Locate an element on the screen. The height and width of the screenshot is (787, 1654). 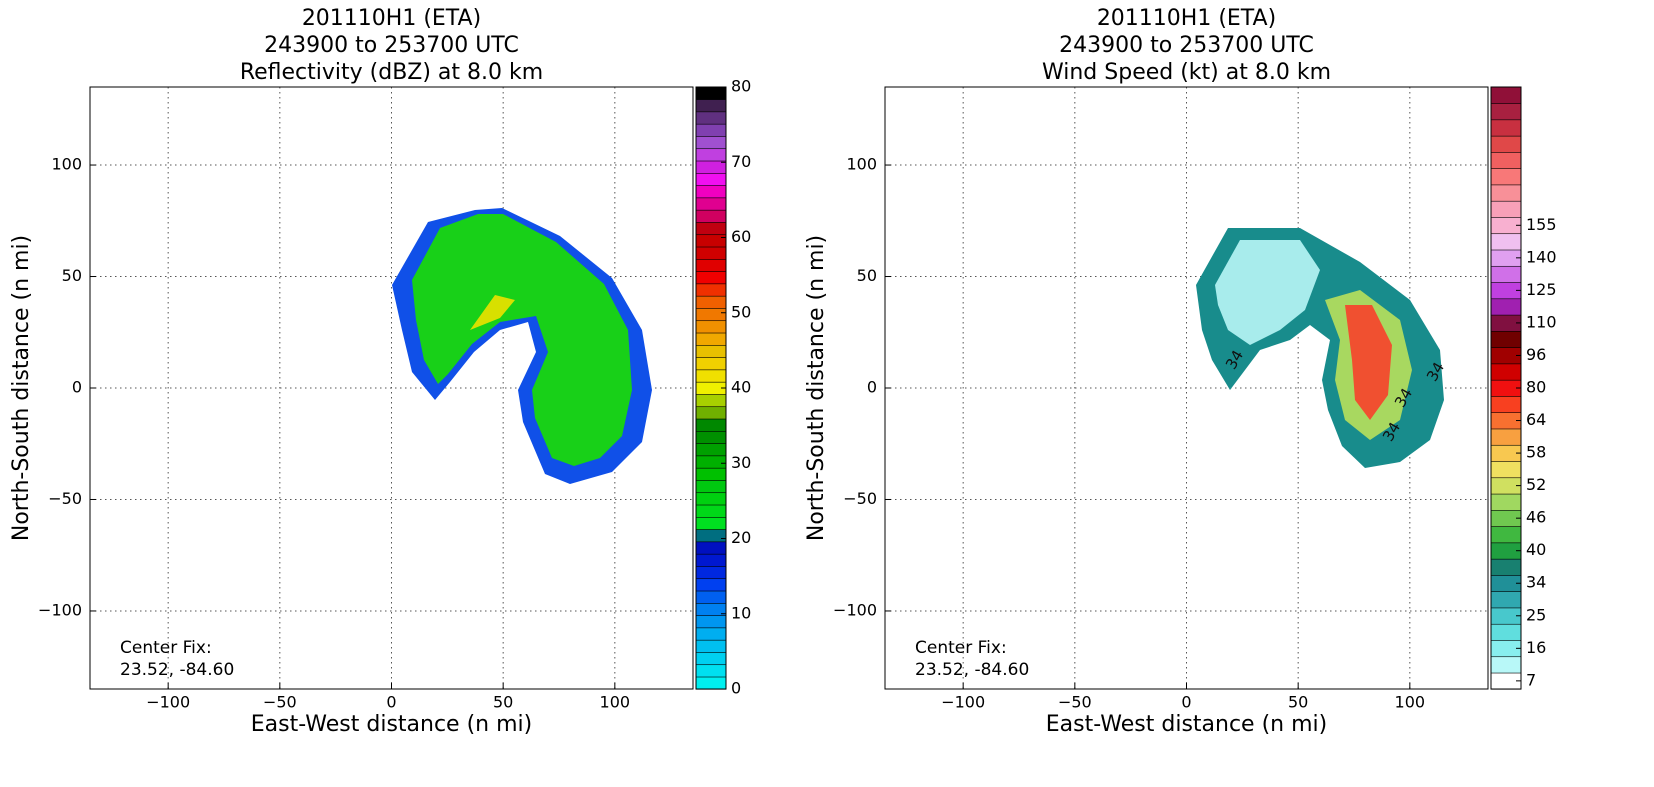
colorbar-tick-label: 140 is located at coordinates (1541, 256).